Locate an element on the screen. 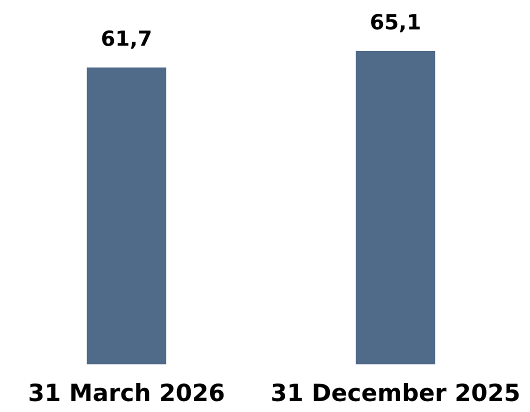 The height and width of the screenshot is (412, 530). x-tick-label: 31 December 2025 is located at coordinates (395, 392).